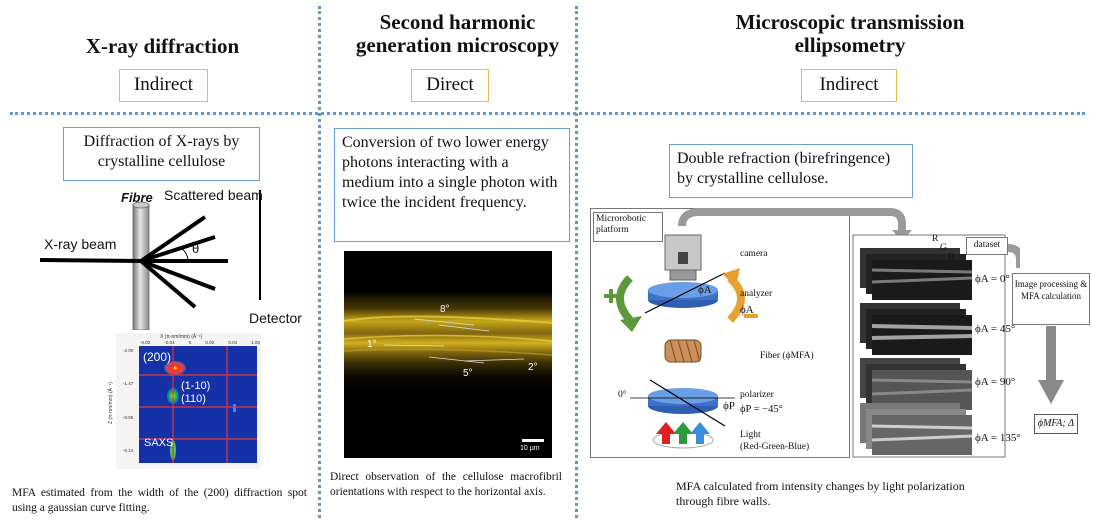  What do you see at coordinates (190, 342) in the screenshot?
I see `tick-label: 0` at bounding box center [190, 342].